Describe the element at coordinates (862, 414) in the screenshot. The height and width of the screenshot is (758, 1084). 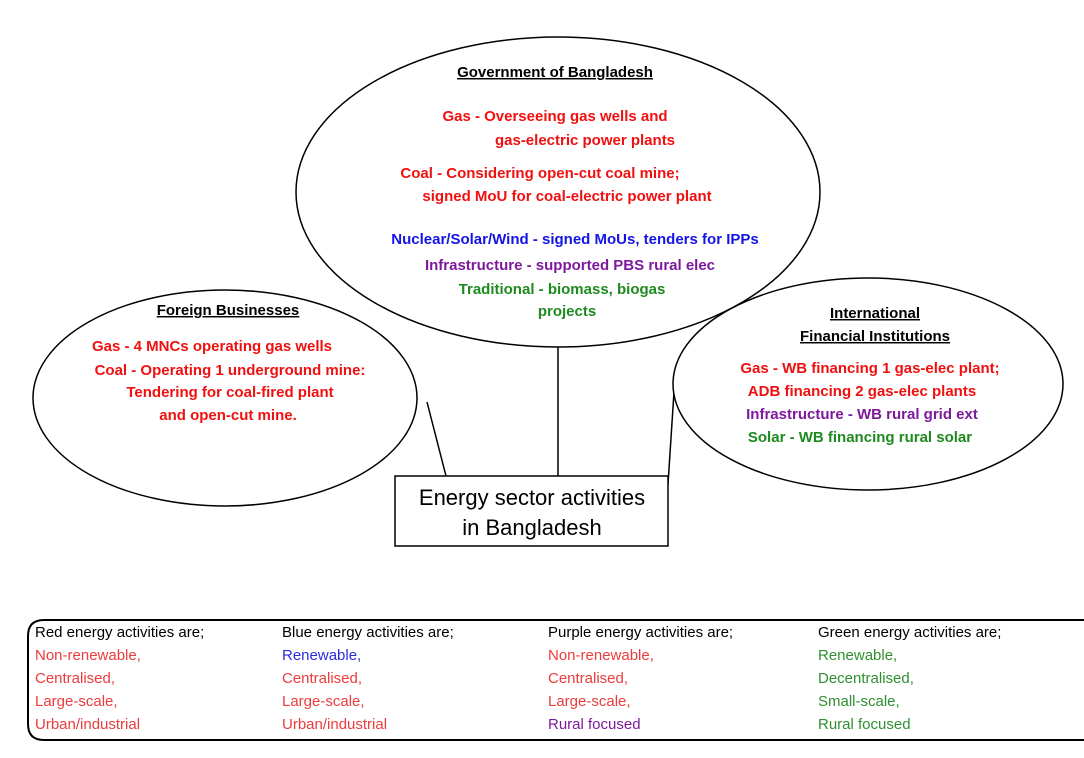
I see `node-line: Infrastructure - WB rural grid ext` at that location.